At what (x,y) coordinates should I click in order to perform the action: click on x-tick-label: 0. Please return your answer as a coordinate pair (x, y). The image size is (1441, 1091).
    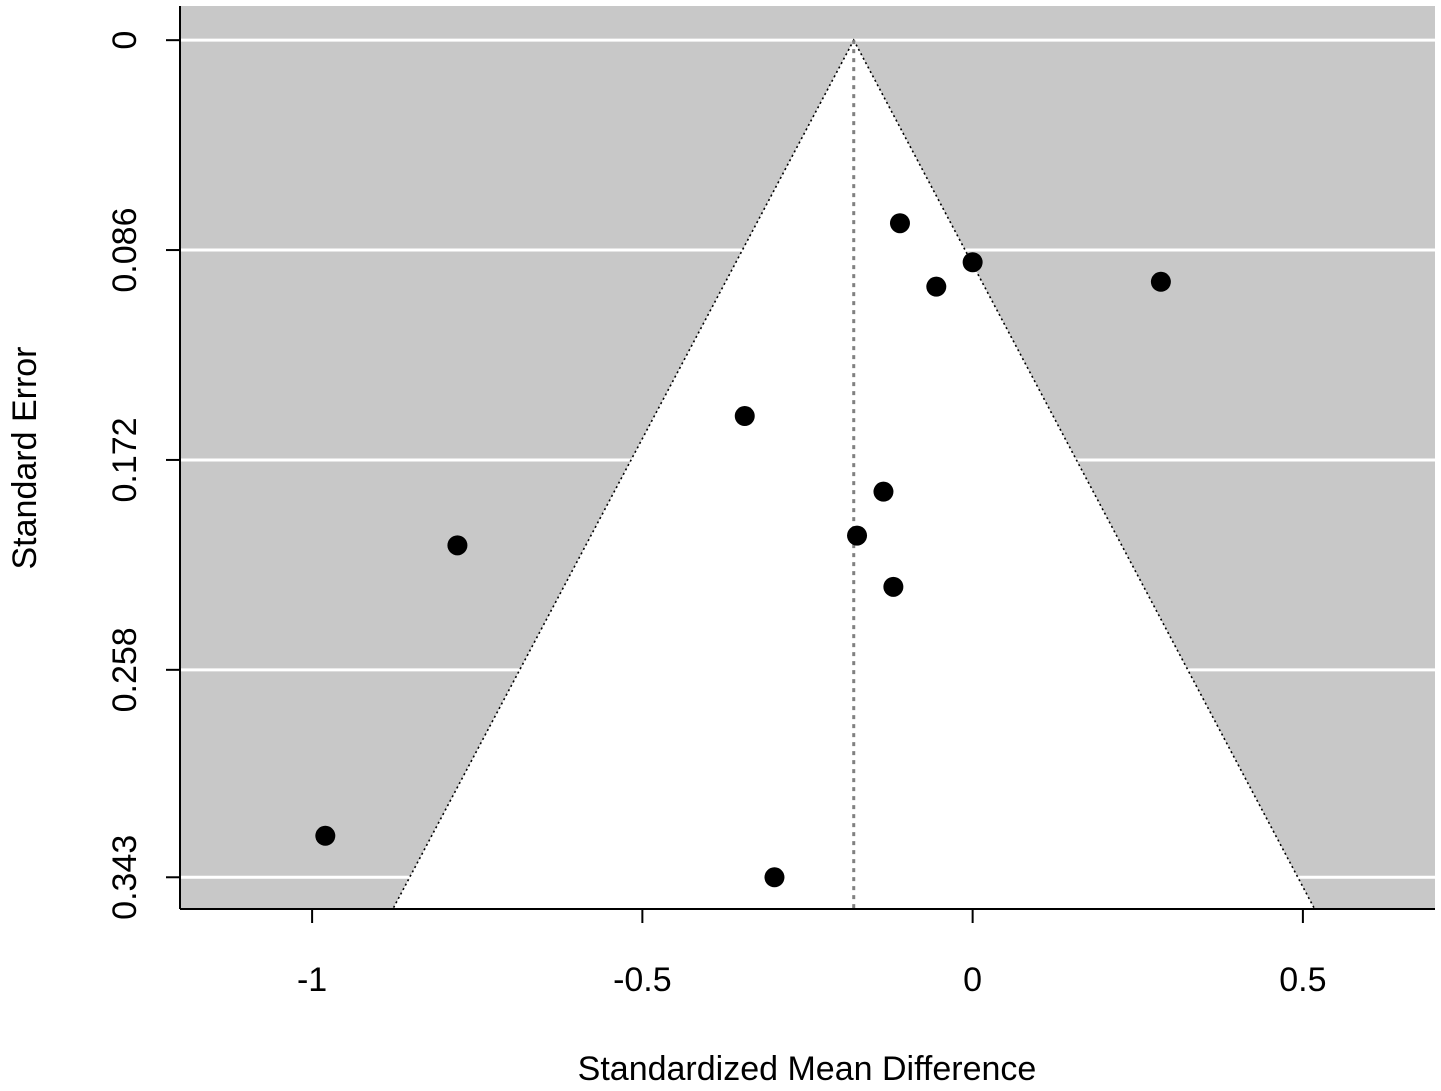
    Looking at the image, I should click on (972, 980).